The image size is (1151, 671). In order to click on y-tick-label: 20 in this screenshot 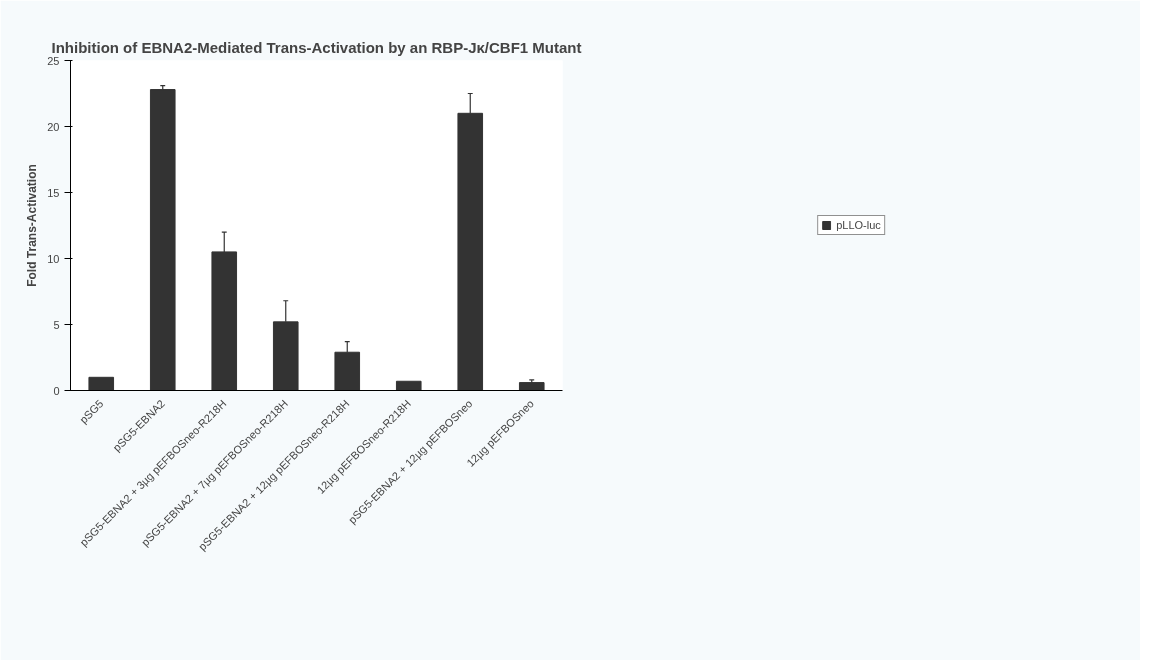, I will do `click(53, 126)`.